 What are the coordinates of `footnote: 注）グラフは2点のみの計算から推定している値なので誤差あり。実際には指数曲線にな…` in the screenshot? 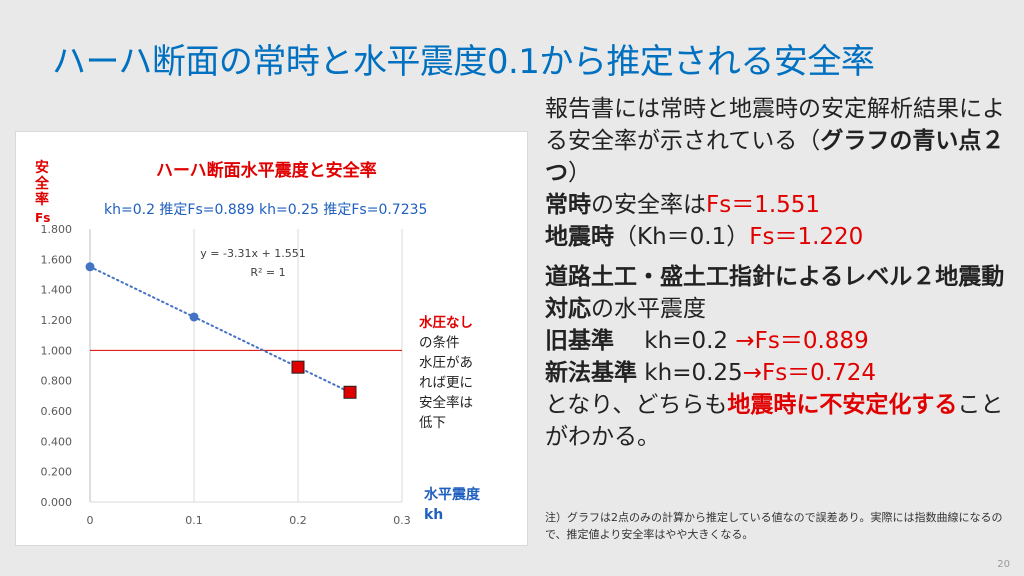 It's located at (774, 526).